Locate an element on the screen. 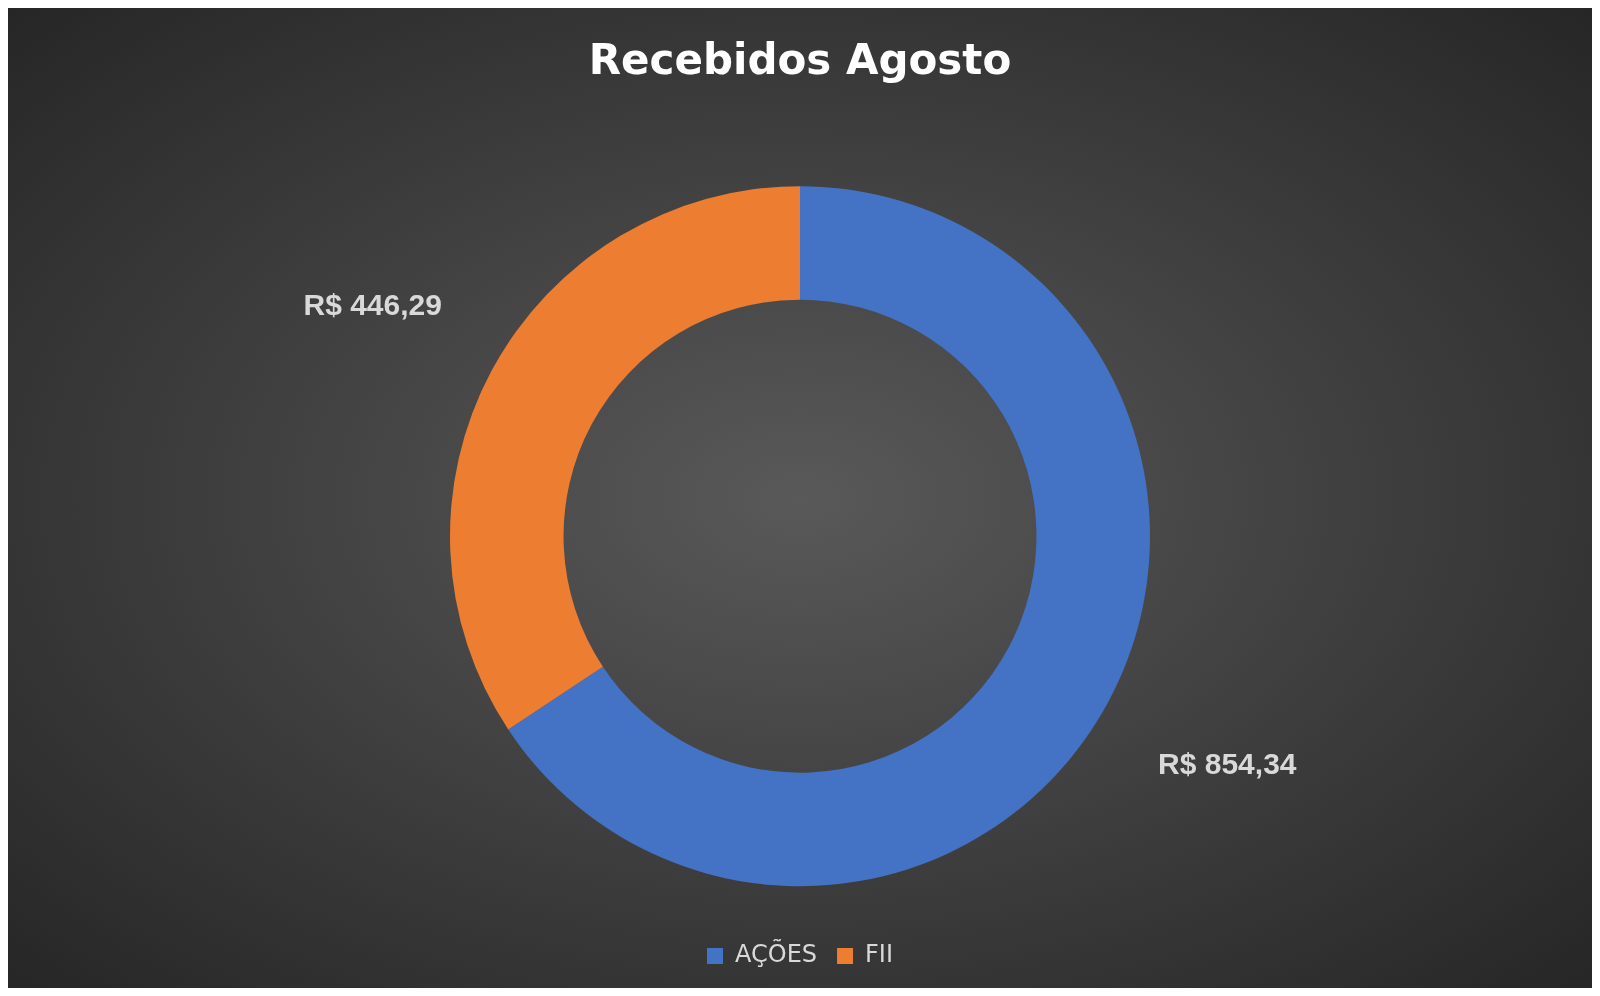 The image size is (1600, 996). data-label: R$ 446,29 is located at coordinates (372, 305).